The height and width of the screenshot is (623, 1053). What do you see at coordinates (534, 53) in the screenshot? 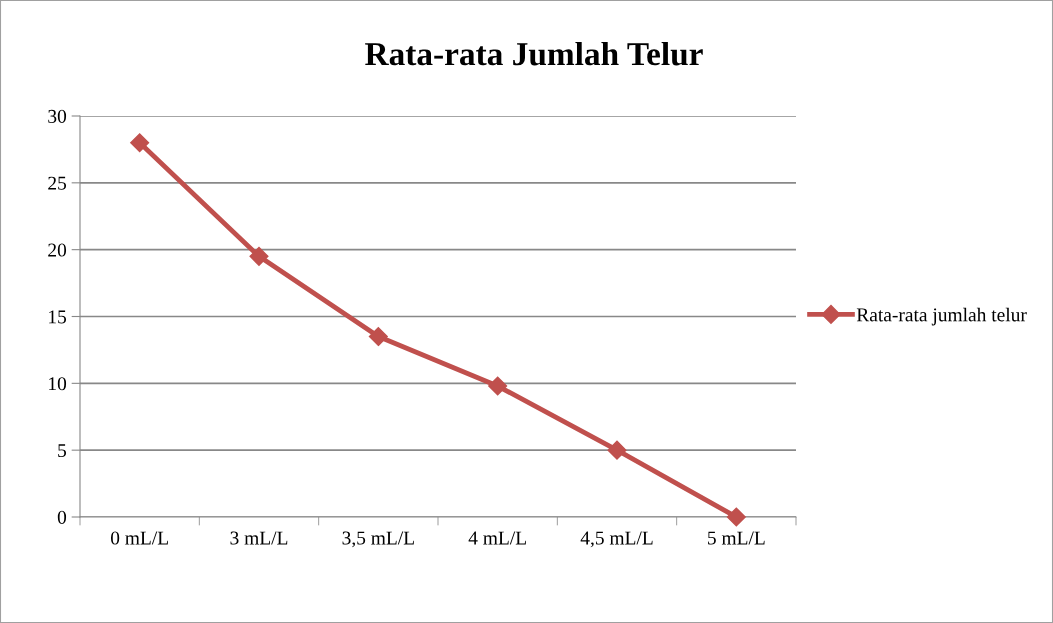
I see `chart-title: Rata-rata Jumlah Telur` at bounding box center [534, 53].